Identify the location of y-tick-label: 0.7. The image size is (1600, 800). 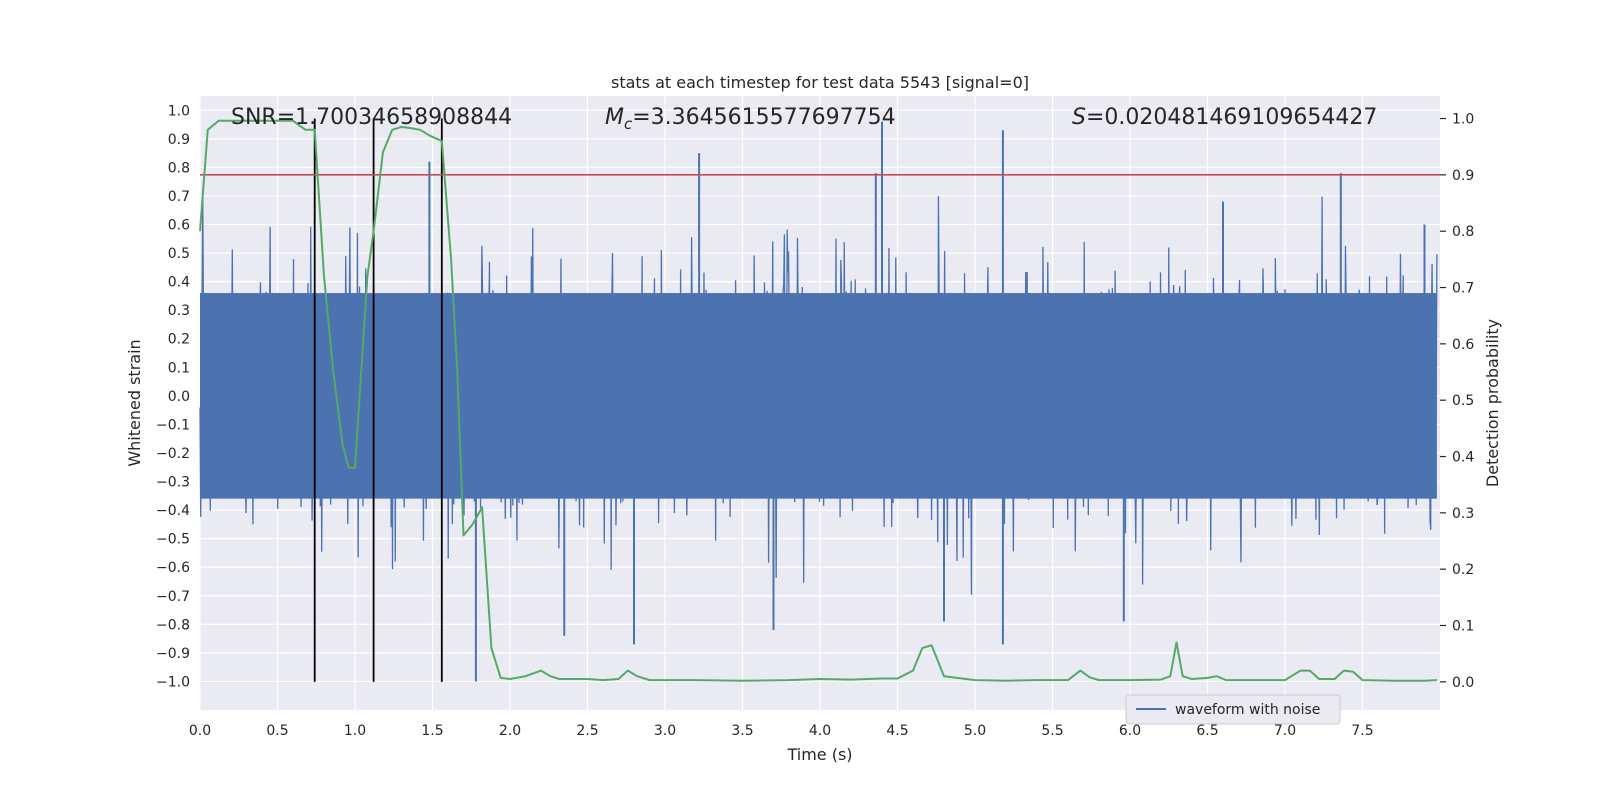
(179, 197).